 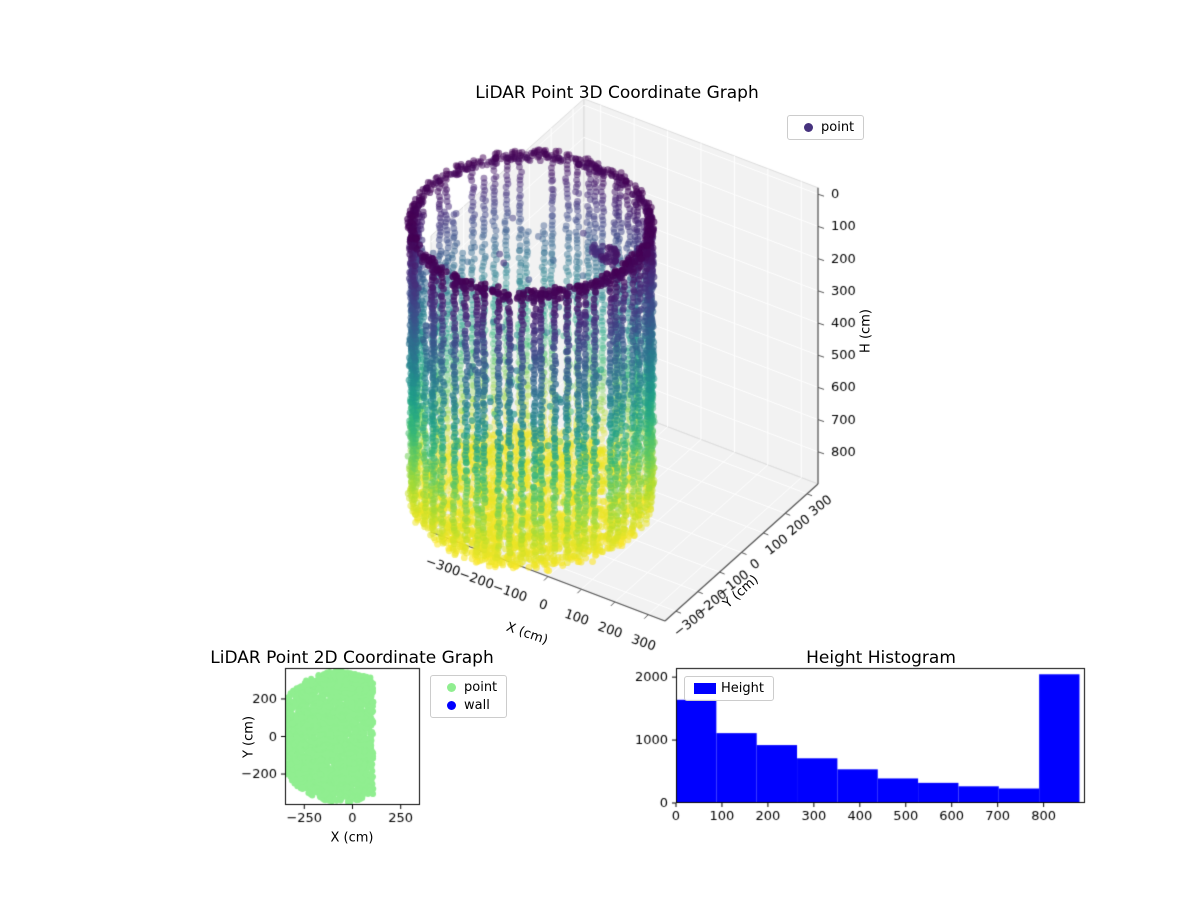 What do you see at coordinates (866, 331) in the screenshot?
I see `plot3d-zlabel: H (cm)` at bounding box center [866, 331].